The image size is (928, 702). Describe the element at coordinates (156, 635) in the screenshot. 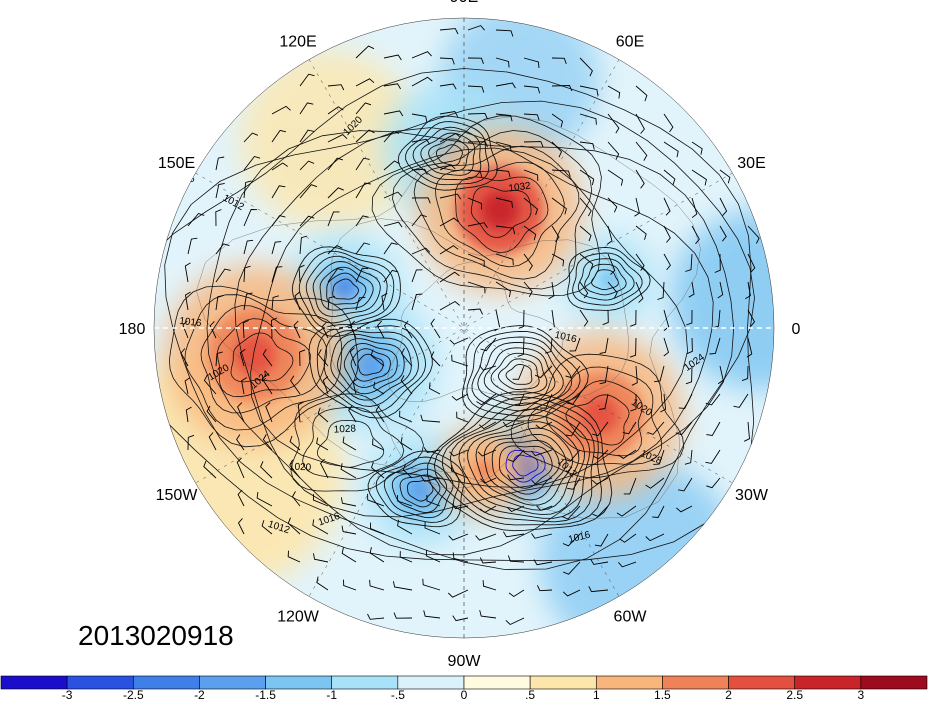

I see `date-stamp: 2013020918` at that location.